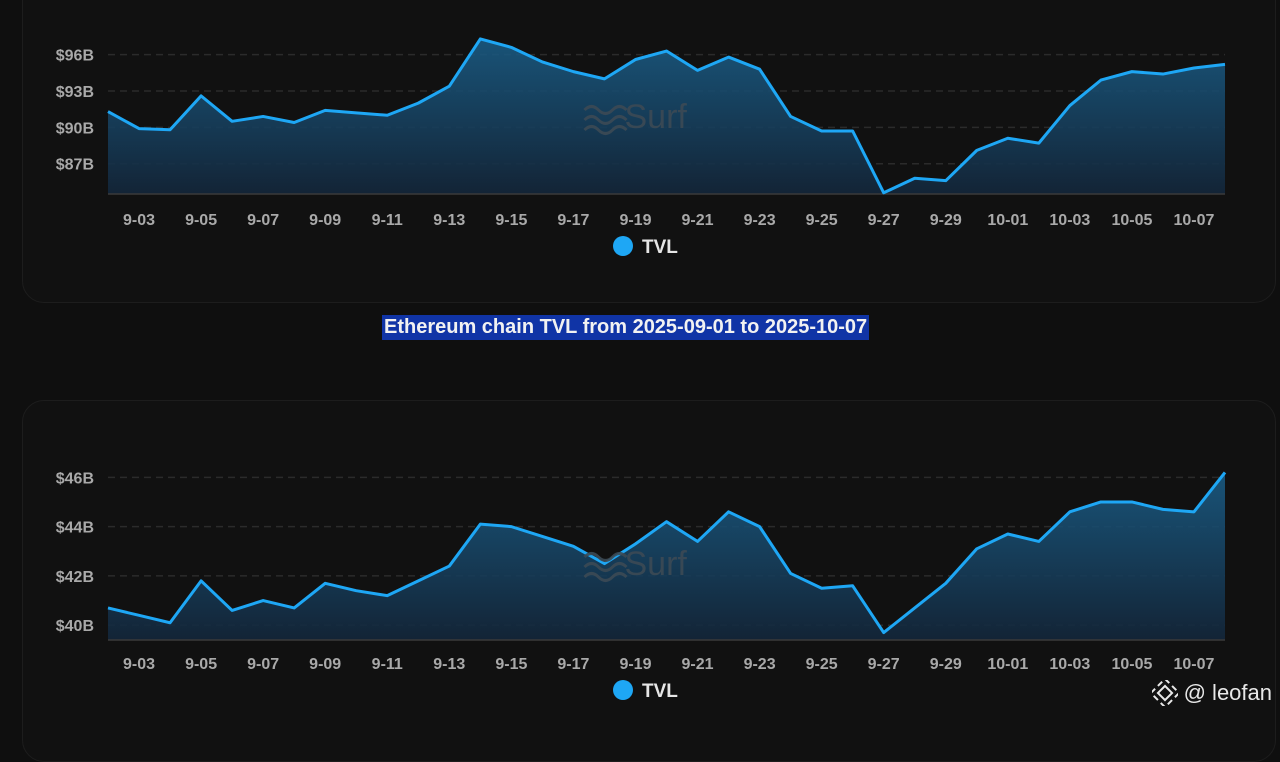  I want to click on surf-watermark: Surf, so click(635, 564).